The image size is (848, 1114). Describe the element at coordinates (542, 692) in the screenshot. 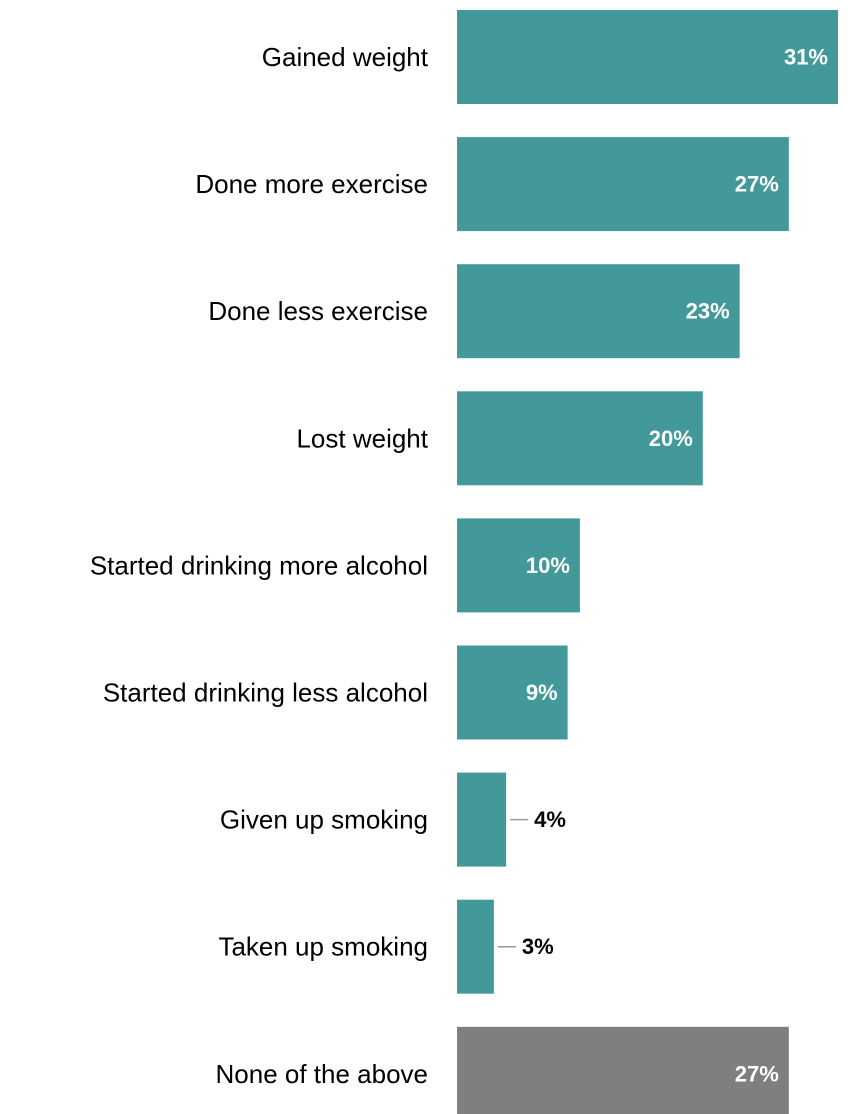

I see `value-label: 9%` at that location.